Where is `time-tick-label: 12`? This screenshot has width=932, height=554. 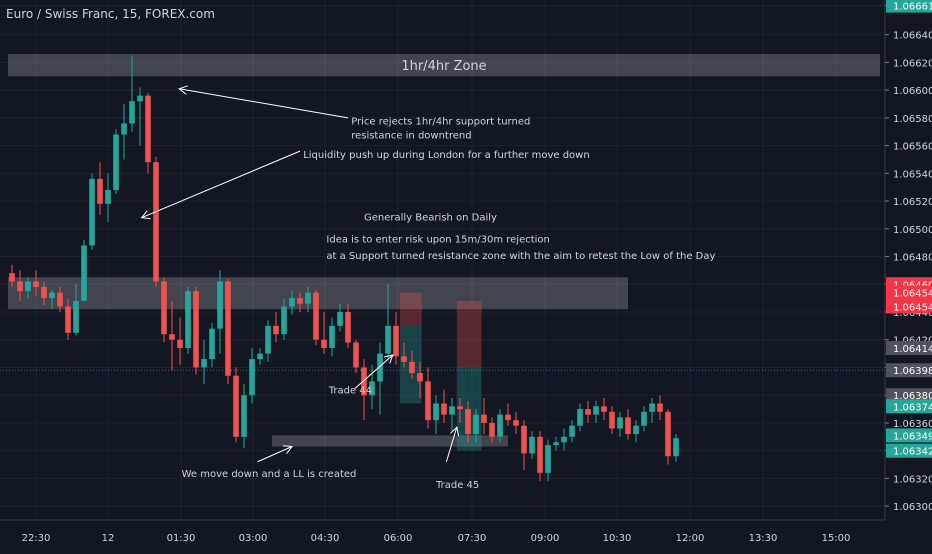
time-tick-label: 12 is located at coordinates (108, 538).